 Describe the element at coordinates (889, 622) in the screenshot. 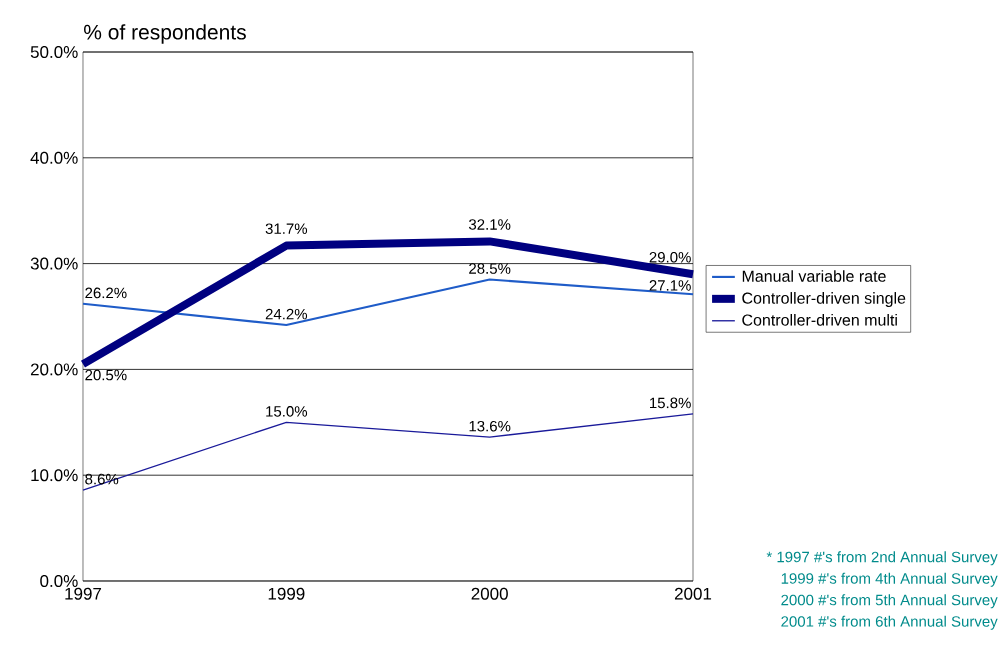

I see `text: 2001 #'s from 6th Annual Survey` at that location.